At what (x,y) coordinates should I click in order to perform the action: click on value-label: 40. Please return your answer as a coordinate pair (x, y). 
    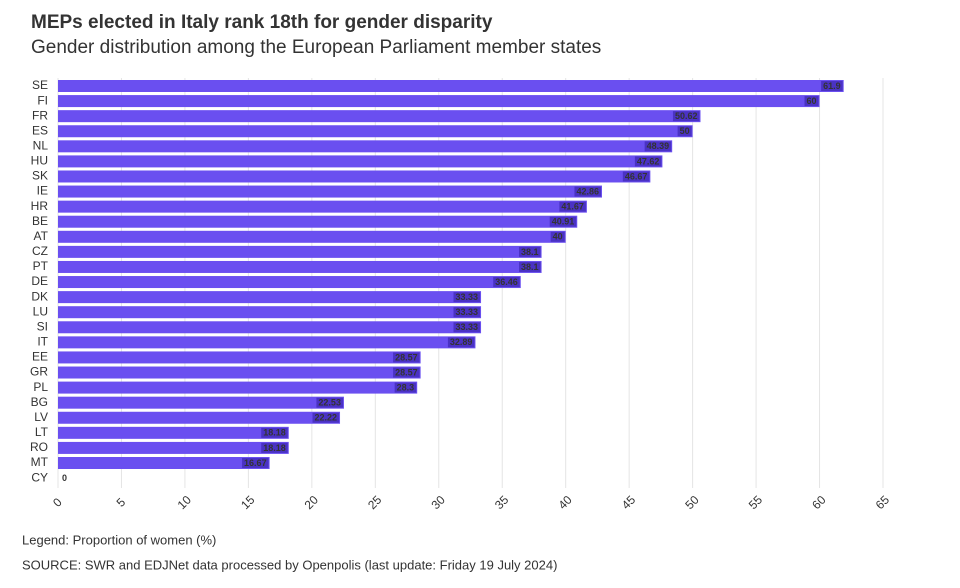
    Looking at the image, I should click on (558, 237).